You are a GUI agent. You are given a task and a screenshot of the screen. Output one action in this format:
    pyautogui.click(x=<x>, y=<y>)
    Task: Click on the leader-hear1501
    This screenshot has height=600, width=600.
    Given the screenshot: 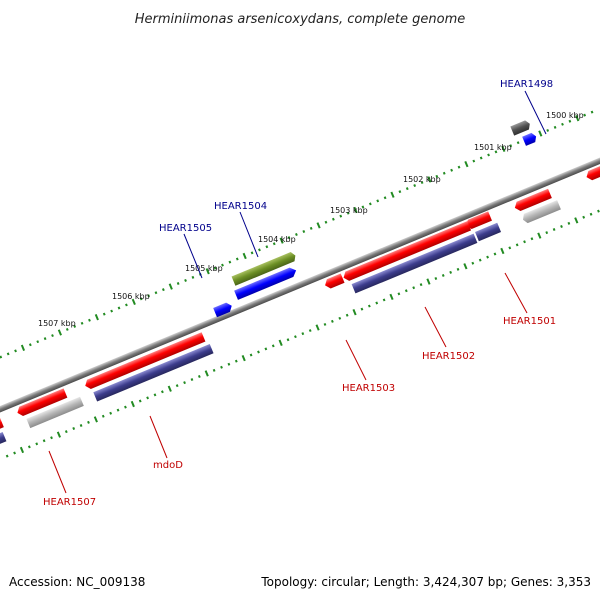 What is the action you would take?
    pyautogui.click(x=516, y=293)
    